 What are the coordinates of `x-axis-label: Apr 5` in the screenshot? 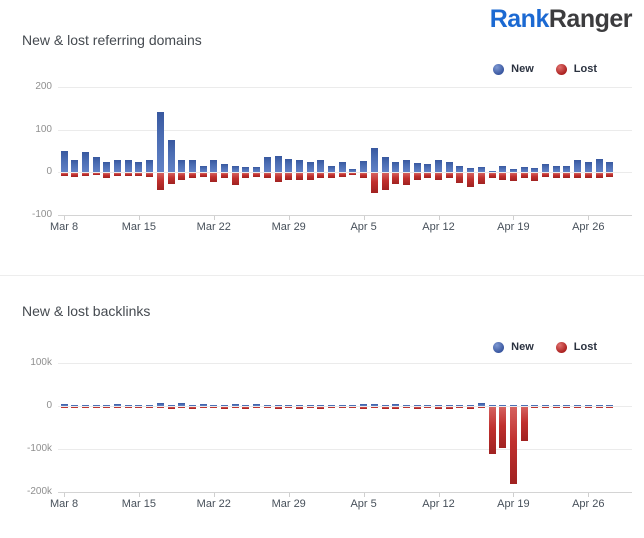 It's located at (363, 227).